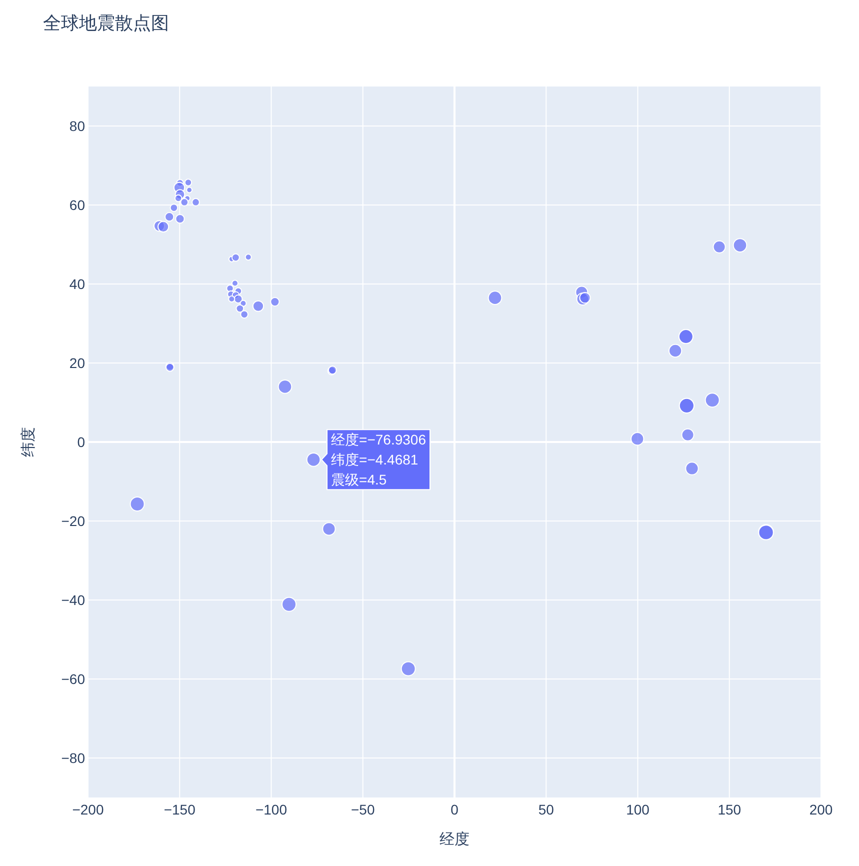 The image size is (859, 866). What do you see at coordinates (28, 442) in the screenshot?
I see `y-axis-title: 纬度` at bounding box center [28, 442].